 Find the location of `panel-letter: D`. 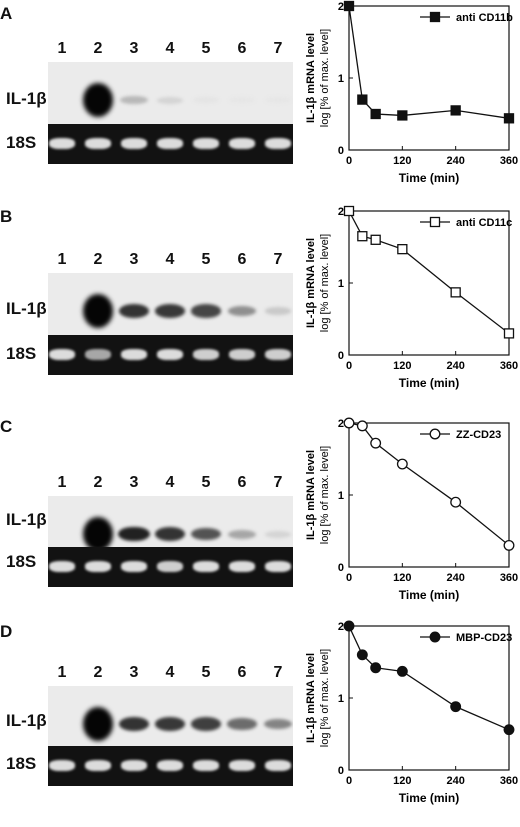

panel-letter: D is located at coordinates (6, 631).